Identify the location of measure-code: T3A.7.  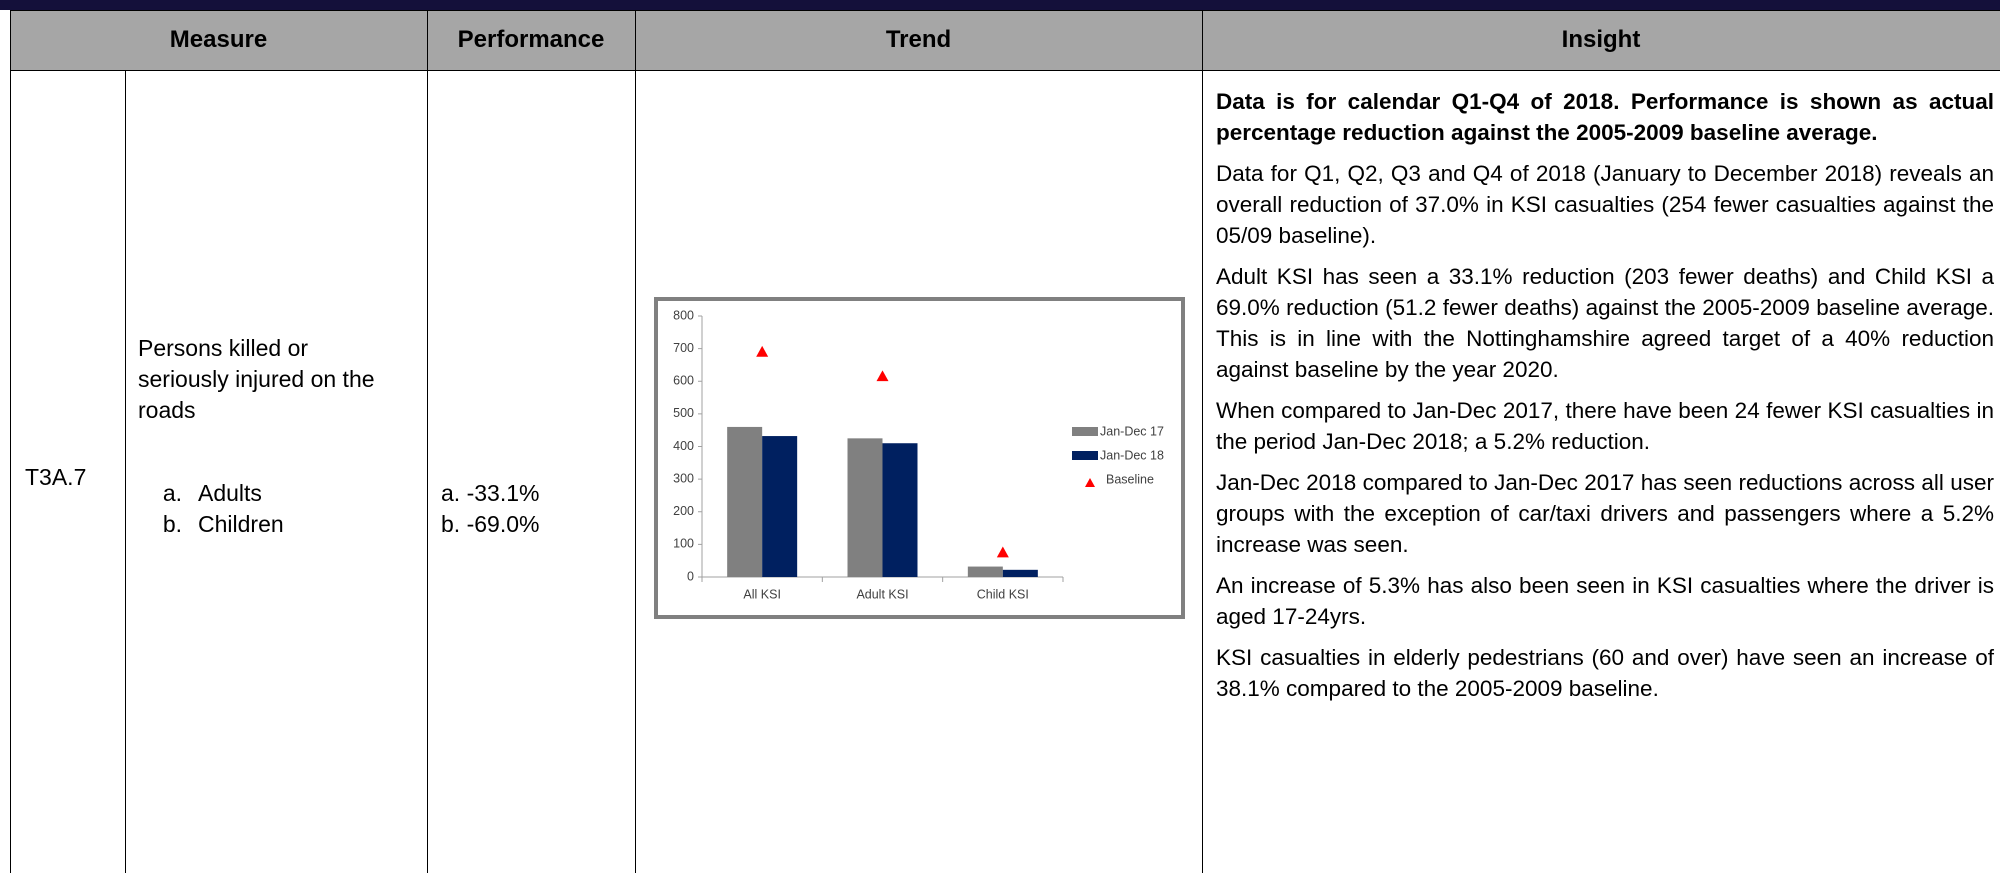
(56, 477).